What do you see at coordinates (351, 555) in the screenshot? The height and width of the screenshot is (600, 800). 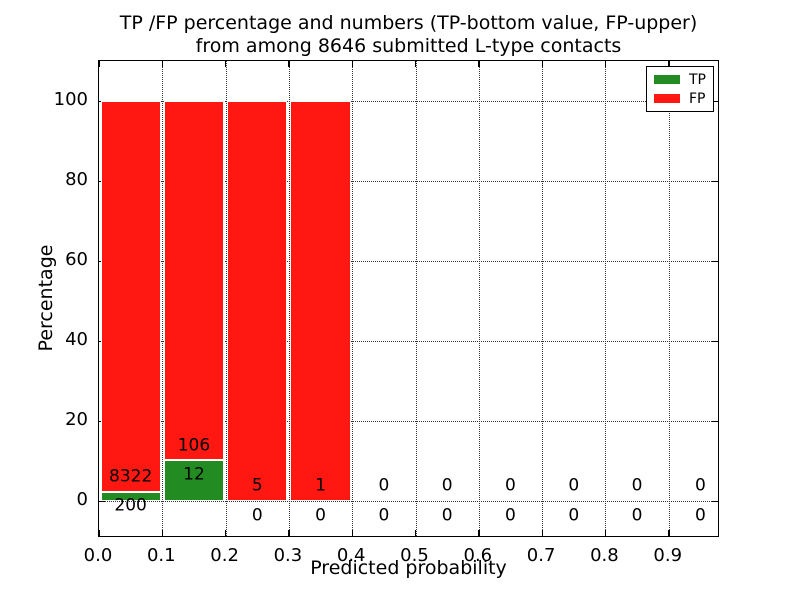 I see `x-tick-label: 0.4` at bounding box center [351, 555].